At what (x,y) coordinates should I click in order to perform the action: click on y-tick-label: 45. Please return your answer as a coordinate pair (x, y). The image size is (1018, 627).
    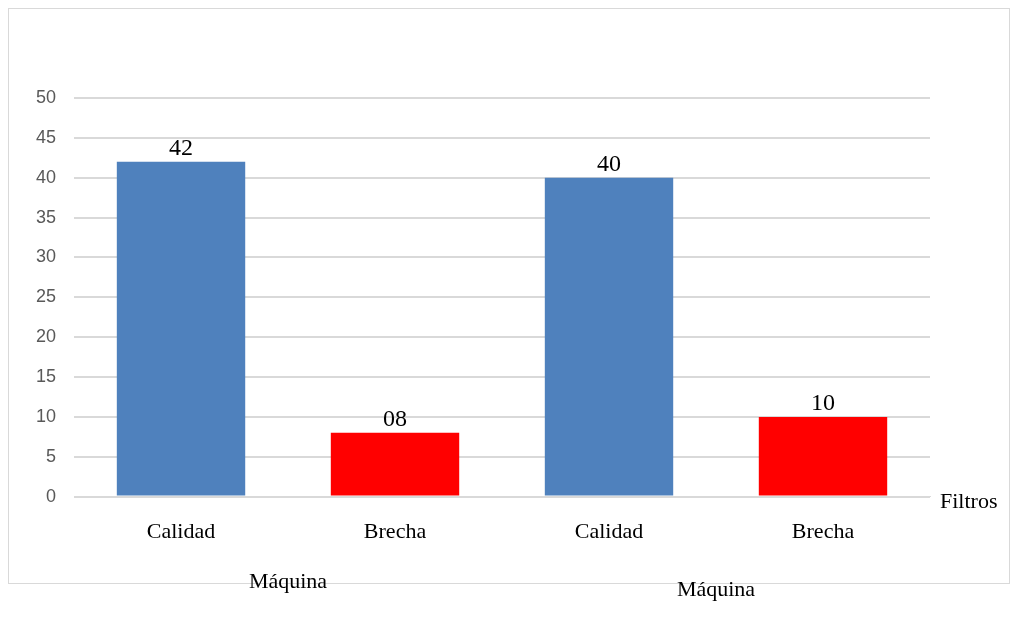
    Looking at the image, I should click on (46, 136).